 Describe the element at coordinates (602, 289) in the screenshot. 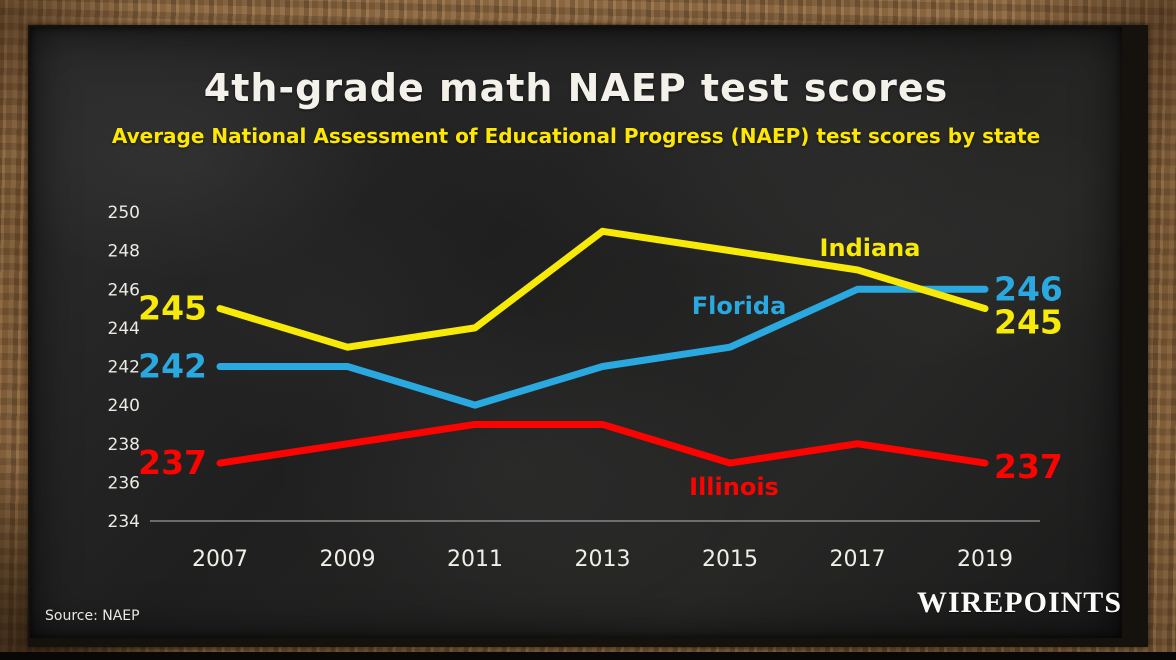

I see `indiana-line` at that location.